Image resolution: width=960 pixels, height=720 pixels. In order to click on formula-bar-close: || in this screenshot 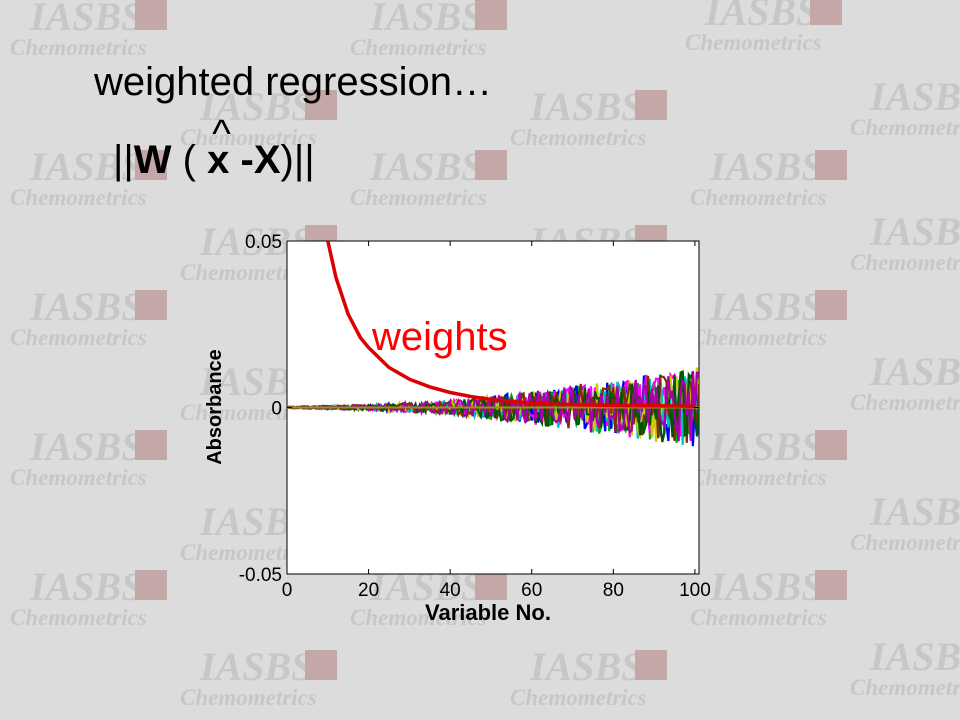, I will do `click(304, 160)`.